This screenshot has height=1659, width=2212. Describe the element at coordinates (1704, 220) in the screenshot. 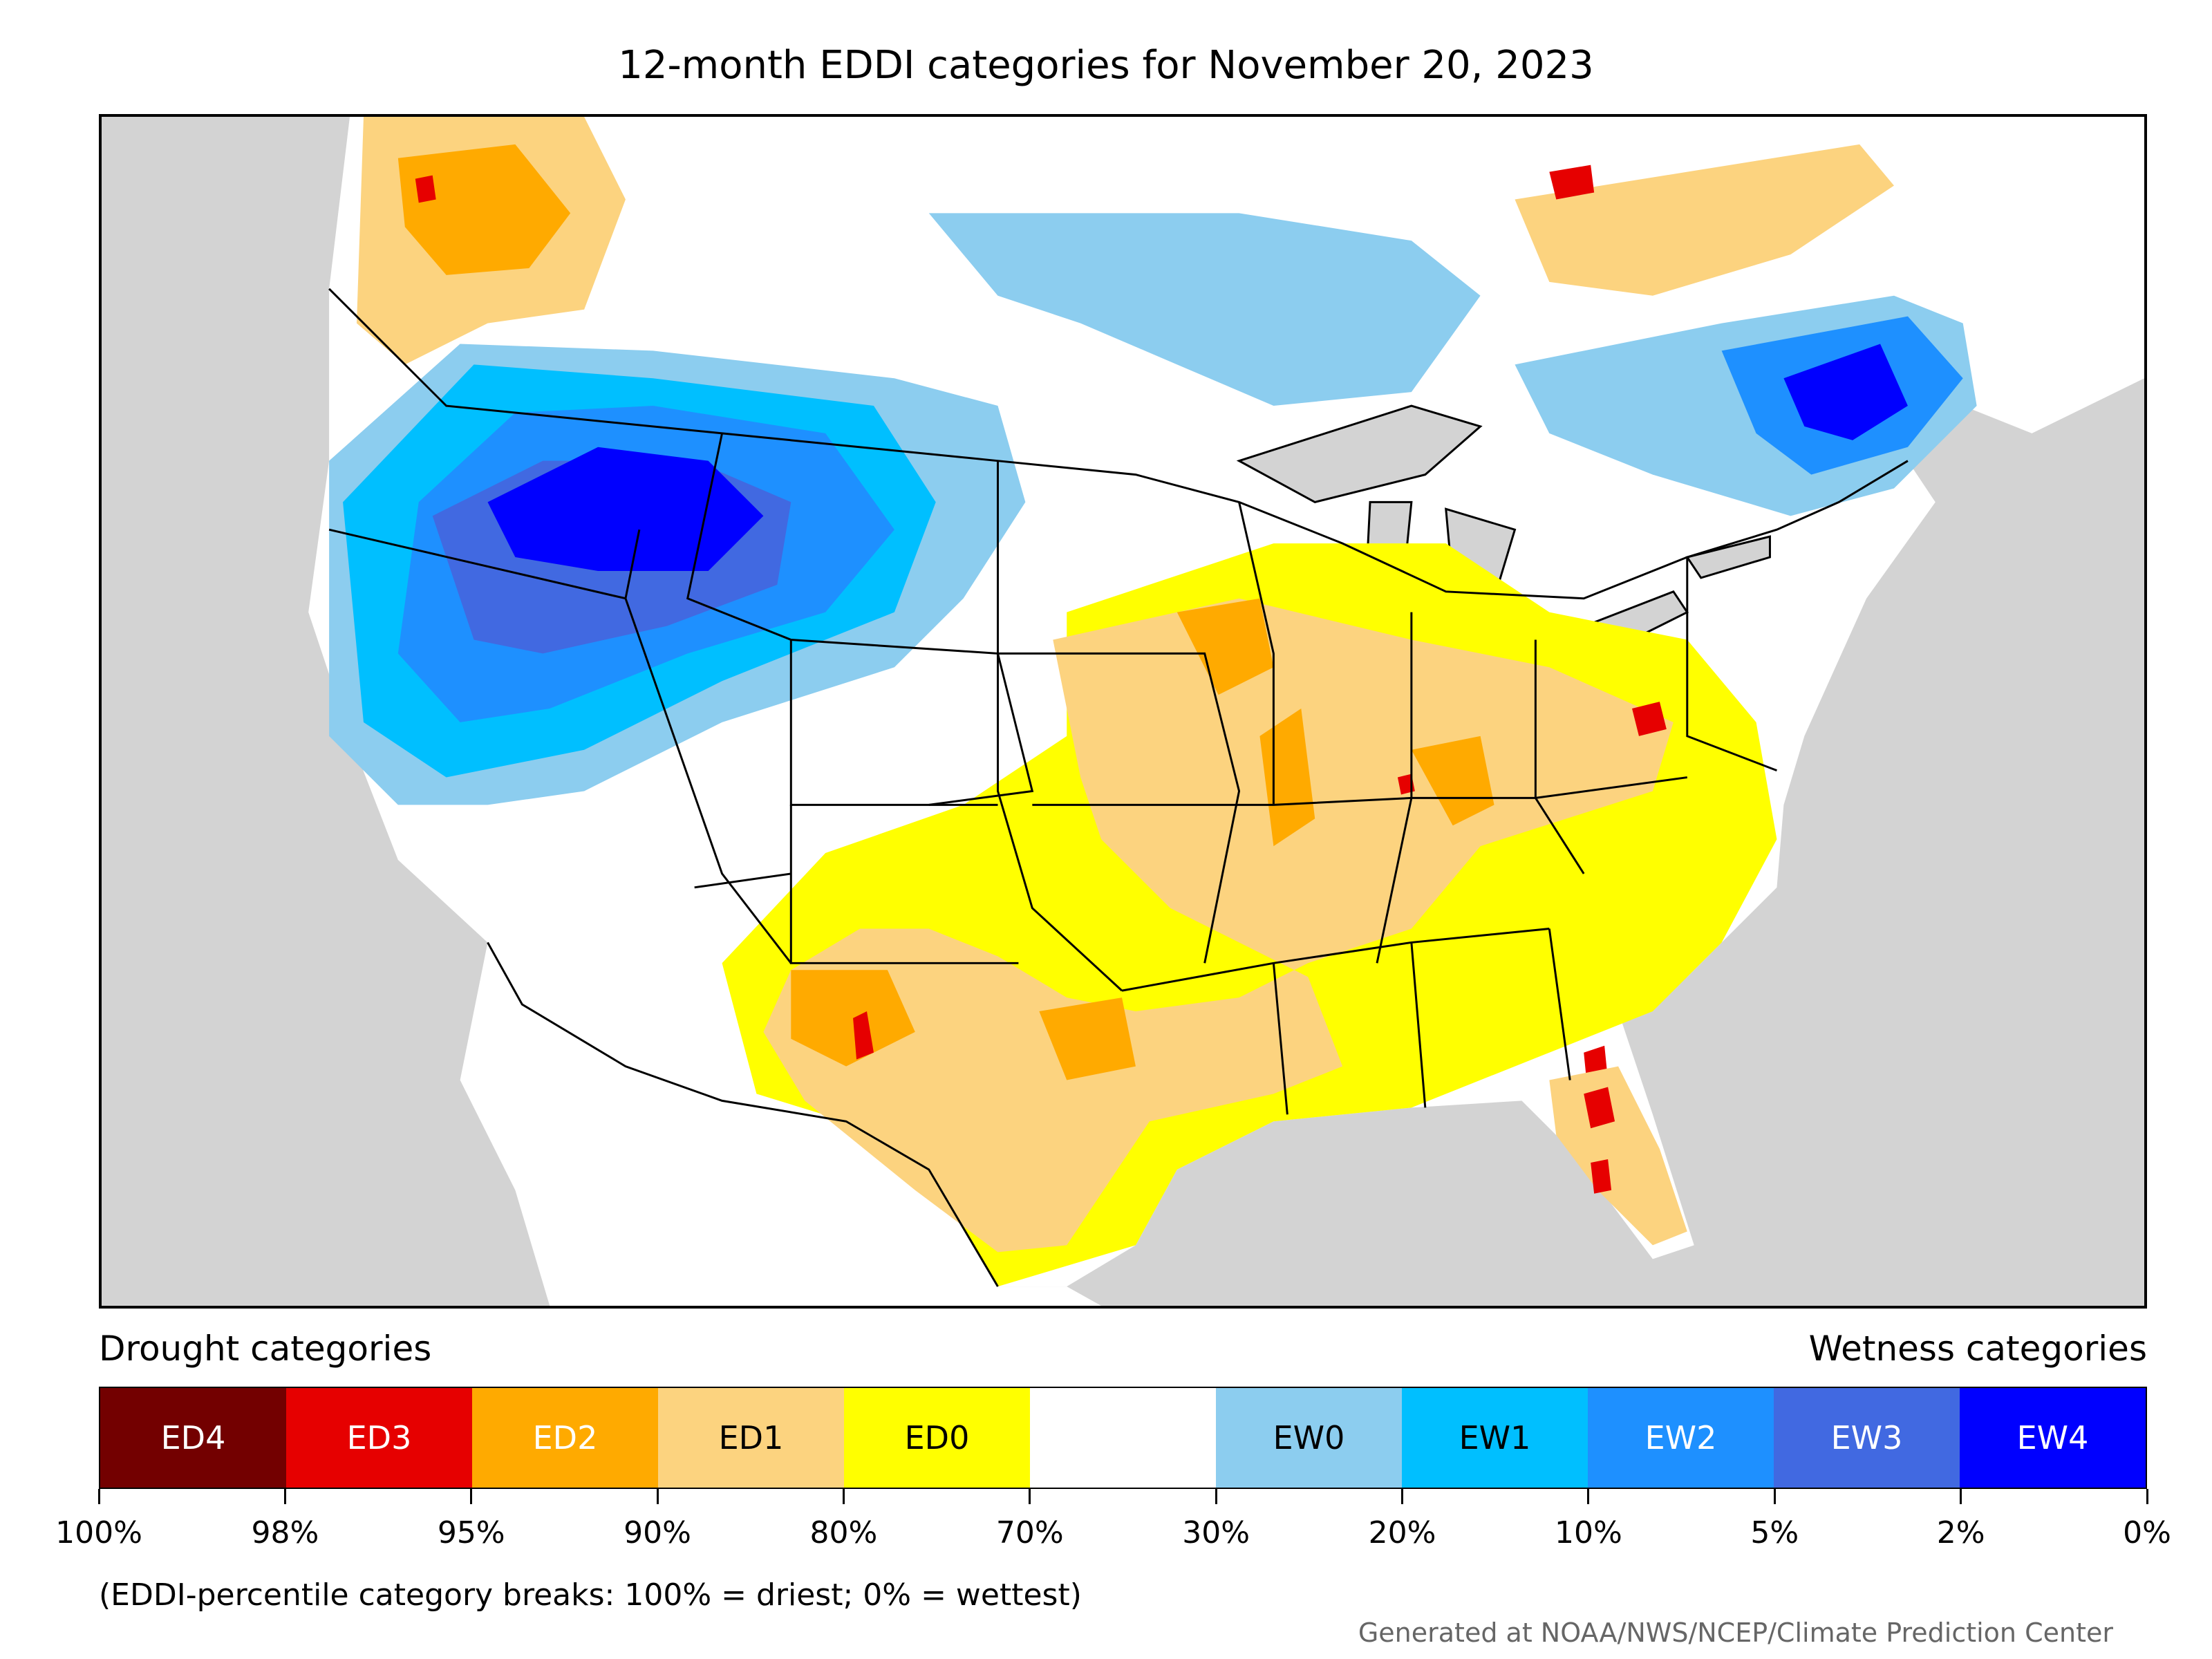

I see `ed1-quebec` at that location.